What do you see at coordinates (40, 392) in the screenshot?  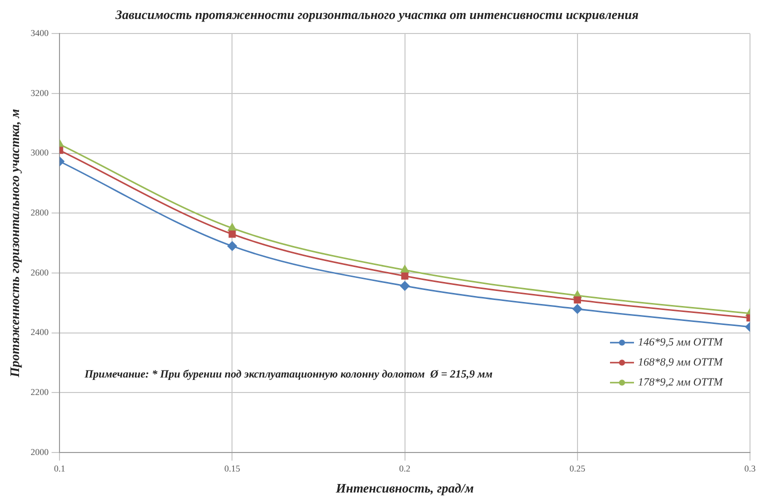 I see `y-tick-label: 2200` at bounding box center [40, 392].